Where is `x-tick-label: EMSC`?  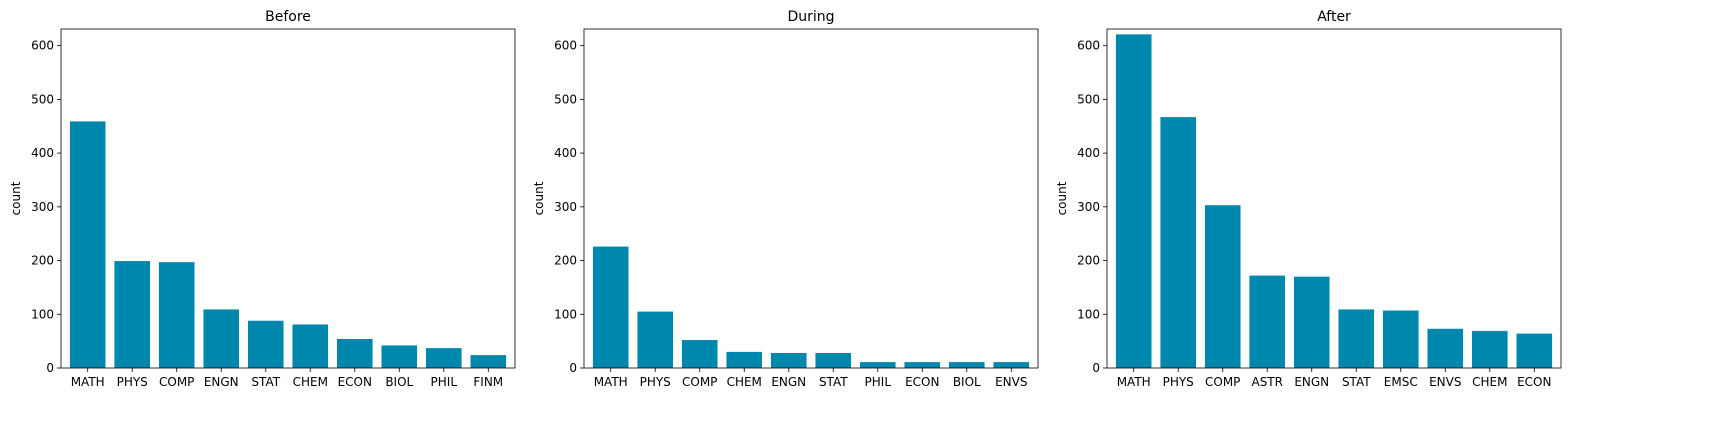
x-tick-label: EMSC is located at coordinates (1401, 382).